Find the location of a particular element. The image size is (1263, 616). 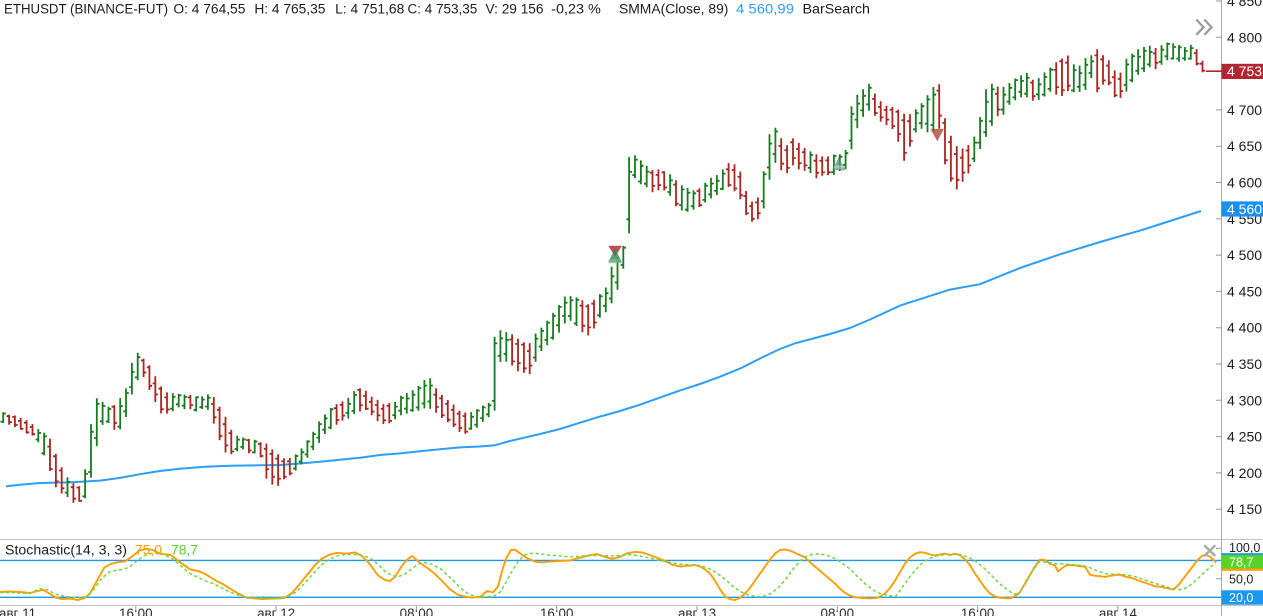

svg-text: BarSearch is located at coordinates (837, 8).